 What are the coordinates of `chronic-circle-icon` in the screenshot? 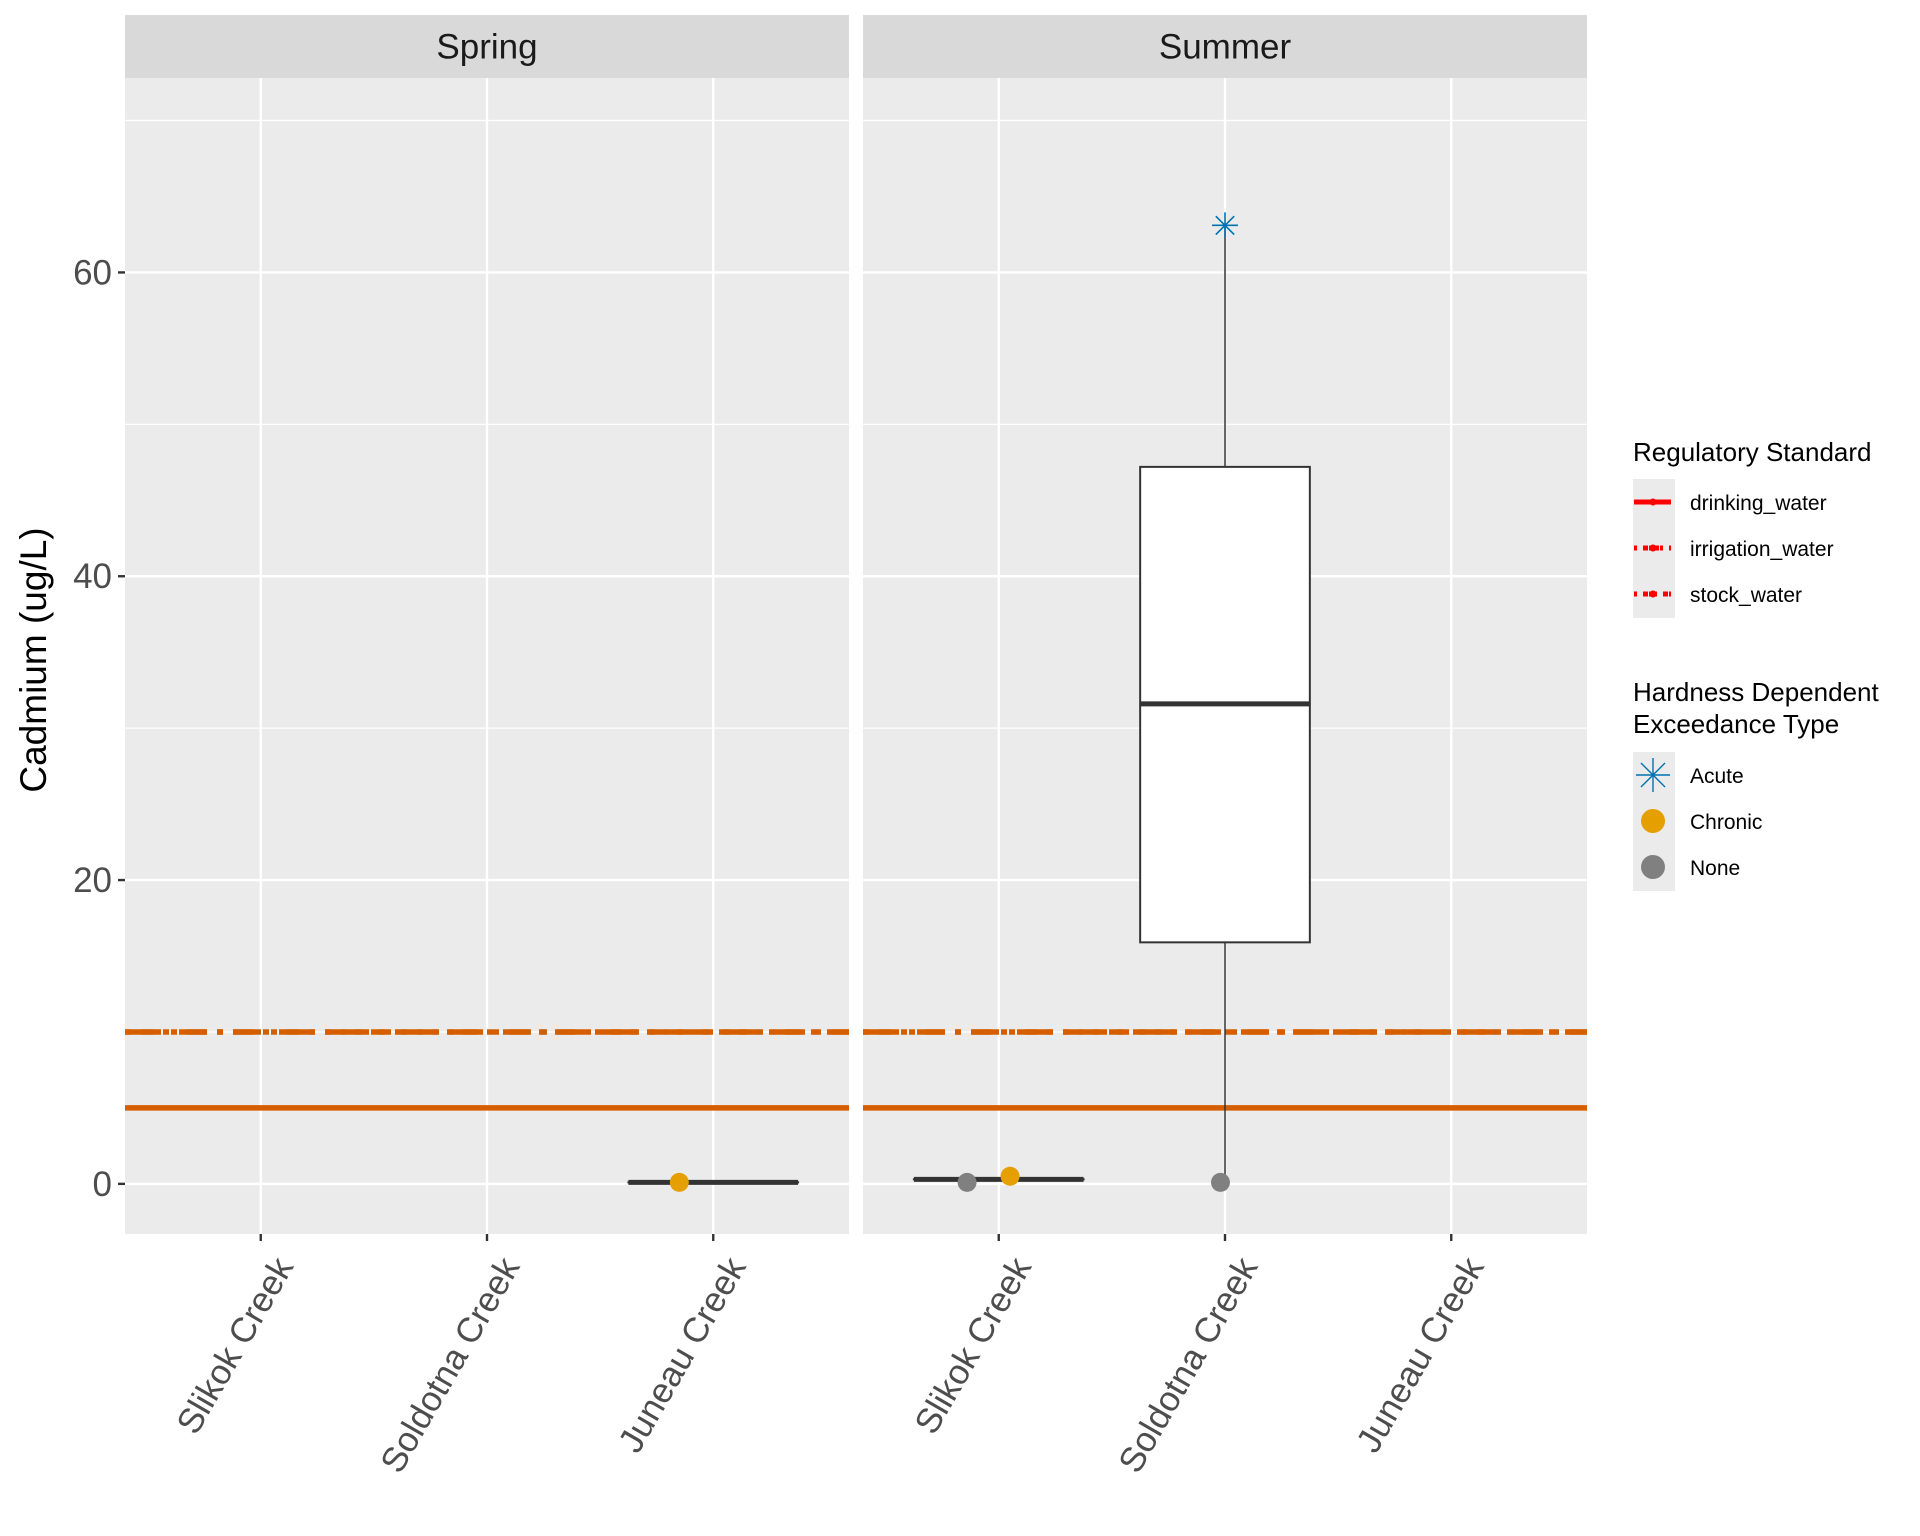 It's located at (1653, 821).